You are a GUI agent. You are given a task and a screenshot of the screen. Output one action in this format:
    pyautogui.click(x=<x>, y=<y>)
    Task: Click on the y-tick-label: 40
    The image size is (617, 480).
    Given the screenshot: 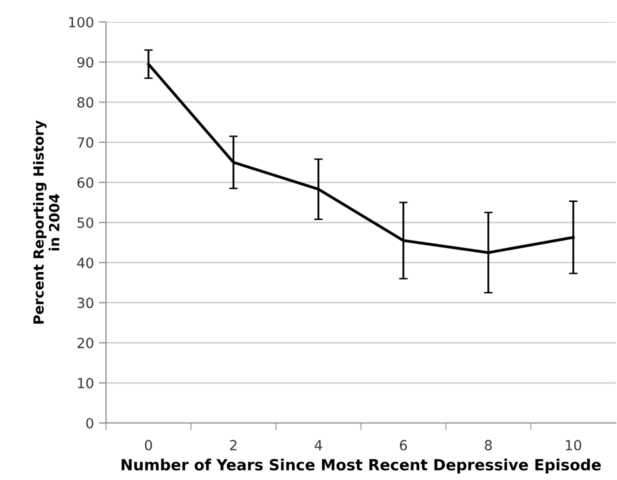 What is the action you would take?
    pyautogui.click(x=85, y=263)
    